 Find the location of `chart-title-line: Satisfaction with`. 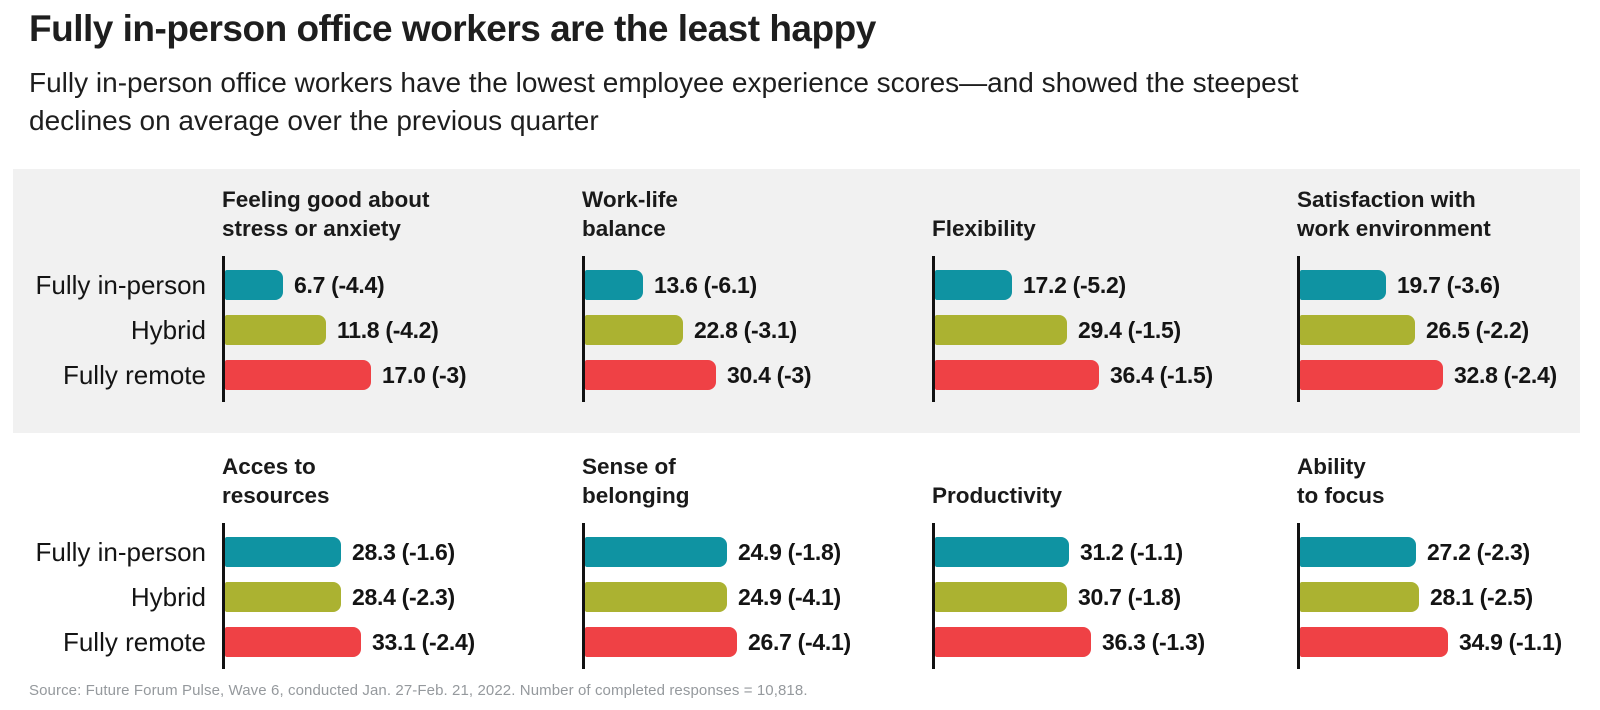

chart-title-line: Satisfaction with is located at coordinates (1386, 199).